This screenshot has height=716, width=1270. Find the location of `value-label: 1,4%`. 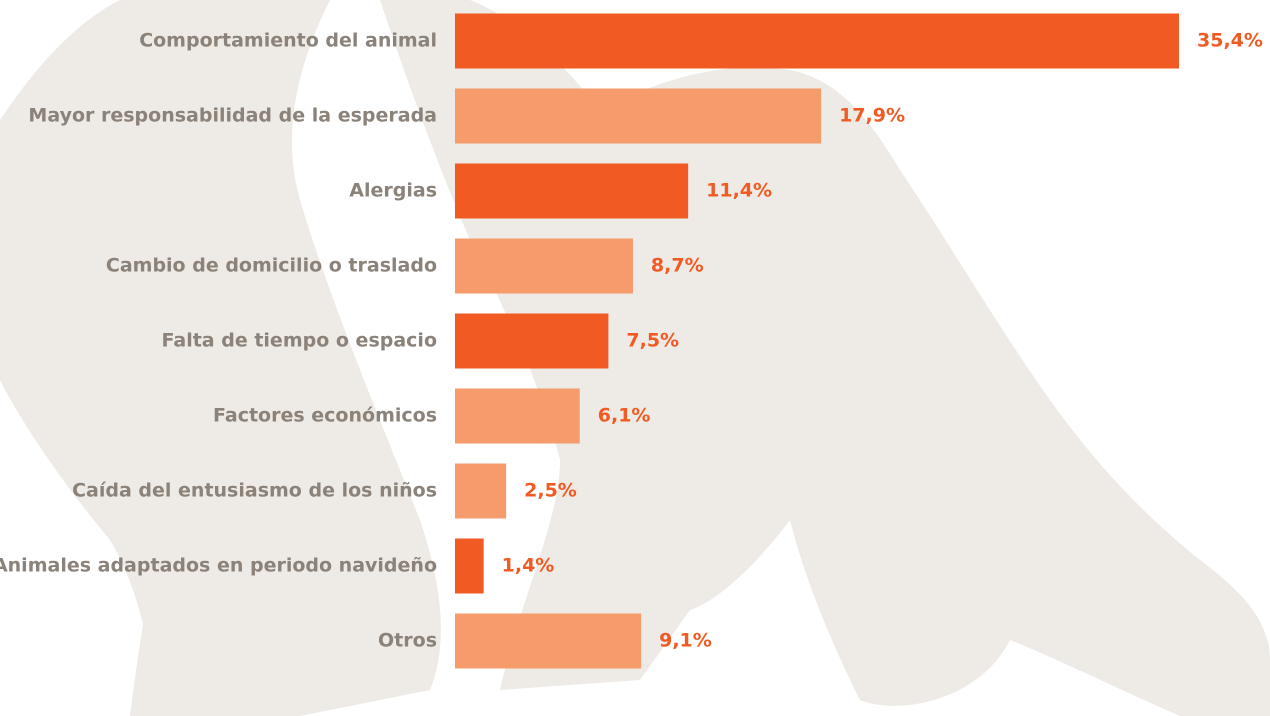

value-label: 1,4% is located at coordinates (528, 566).